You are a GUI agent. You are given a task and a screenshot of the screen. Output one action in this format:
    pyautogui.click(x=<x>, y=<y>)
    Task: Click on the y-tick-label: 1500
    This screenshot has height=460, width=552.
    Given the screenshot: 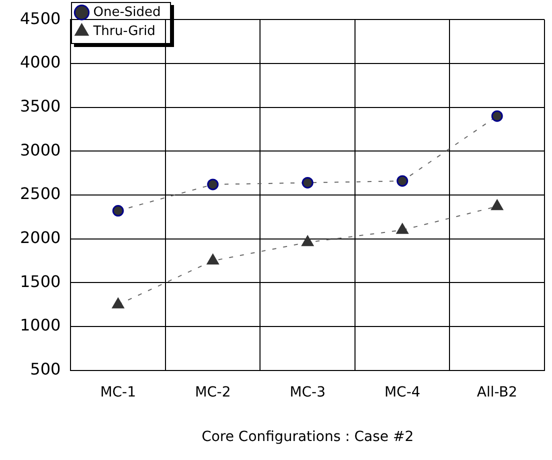 What is the action you would take?
    pyautogui.click(x=40, y=281)
    